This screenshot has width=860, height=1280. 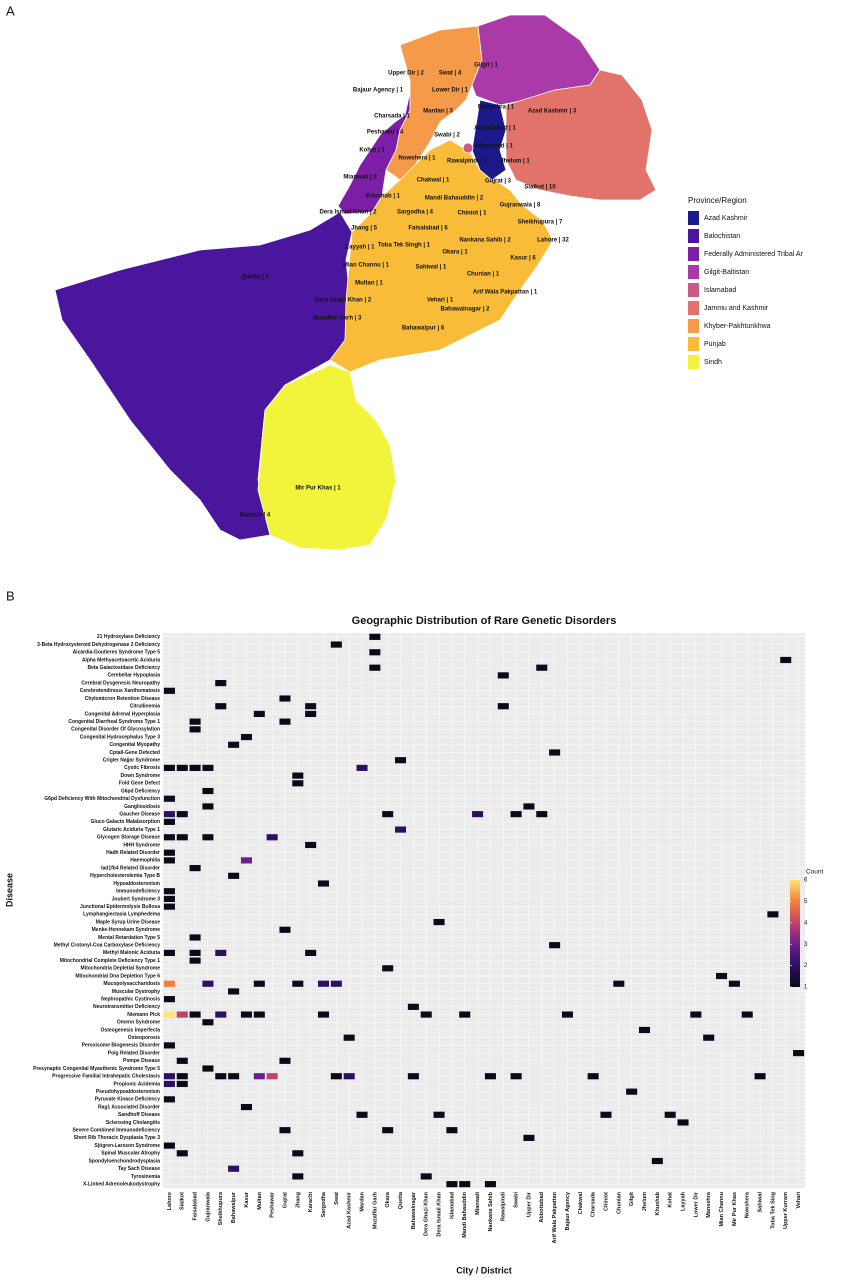 What do you see at coordinates (134, 1053) in the screenshot?
I see `y-tick-label: Polg Related Disorder` at bounding box center [134, 1053].